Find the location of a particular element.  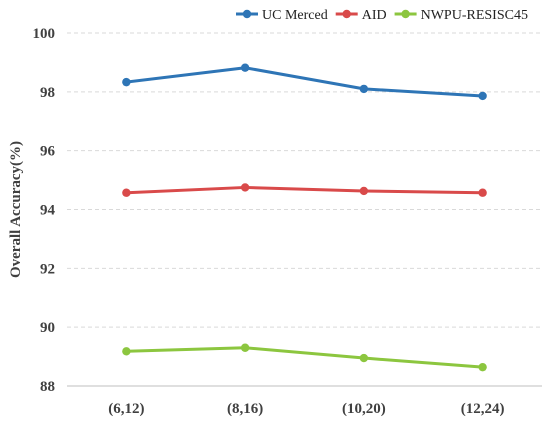

y-tick-label: 88 is located at coordinates (47, 387).